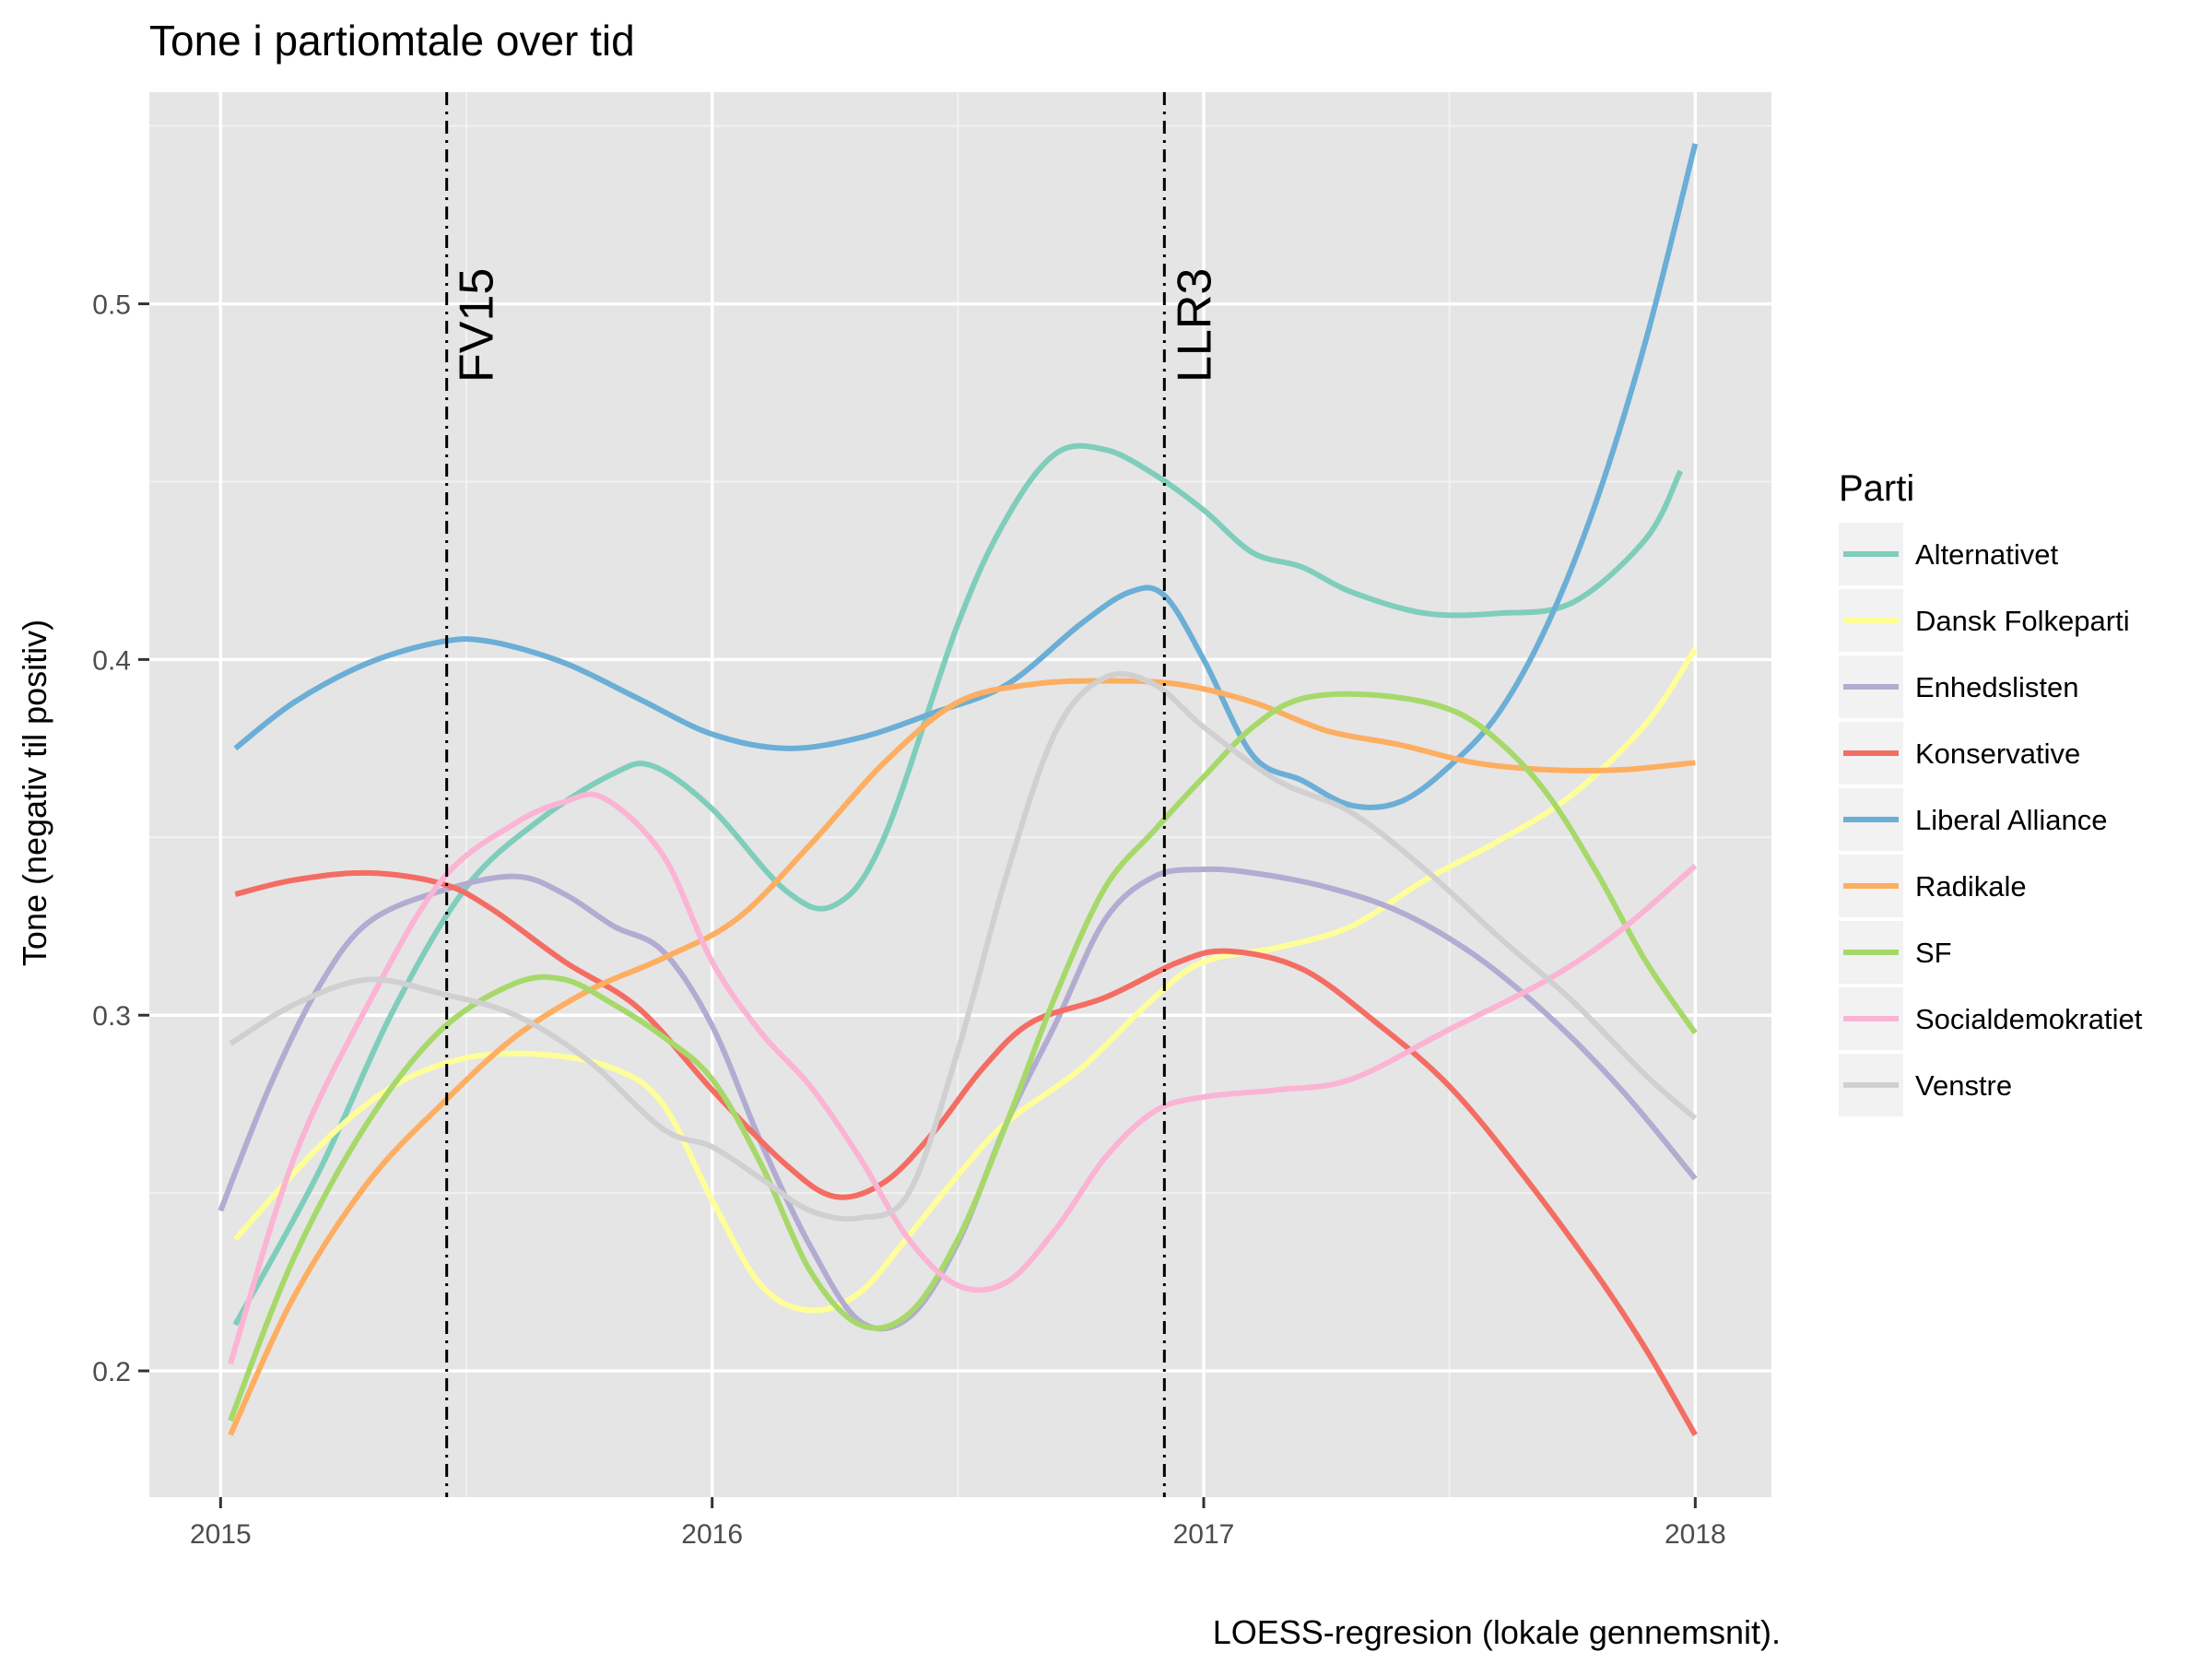 This screenshot has width=2212, height=1664. What do you see at coordinates (1963, 1085) in the screenshot?
I see `legend-label-venstre: Venstre` at bounding box center [1963, 1085].